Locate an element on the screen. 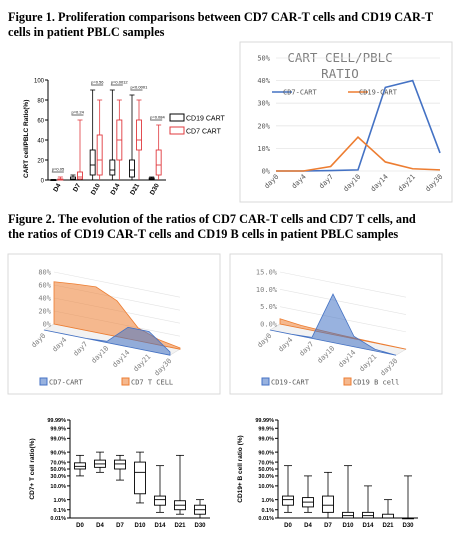 This screenshot has height=538, width=457. y-tick-label: 20% is located at coordinates (263, 126).